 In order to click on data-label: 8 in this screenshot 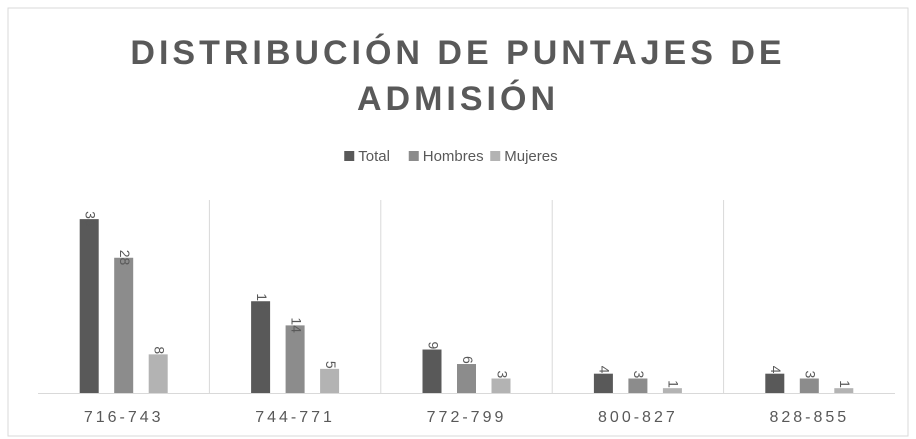, I will do `click(159, 350)`.